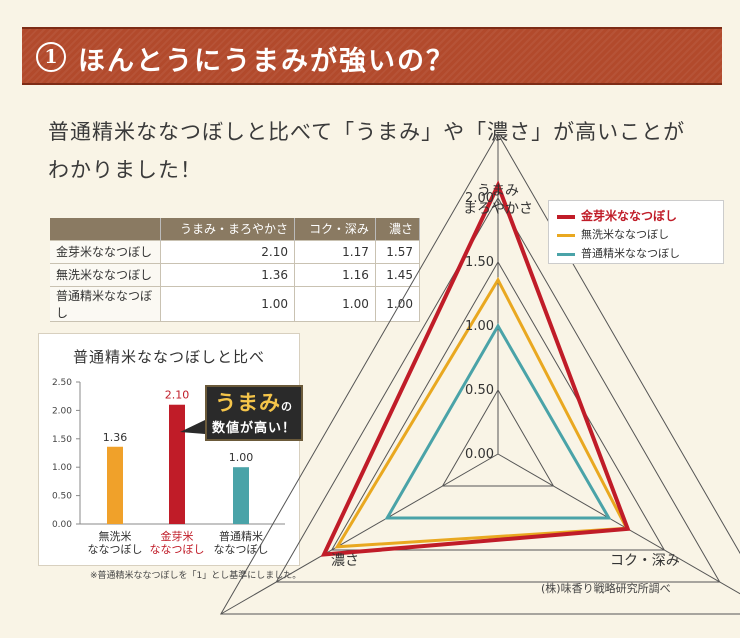 The width and height of the screenshot is (740, 638). I want to click on bar-y-tick-label: 2.00, so click(62, 411).